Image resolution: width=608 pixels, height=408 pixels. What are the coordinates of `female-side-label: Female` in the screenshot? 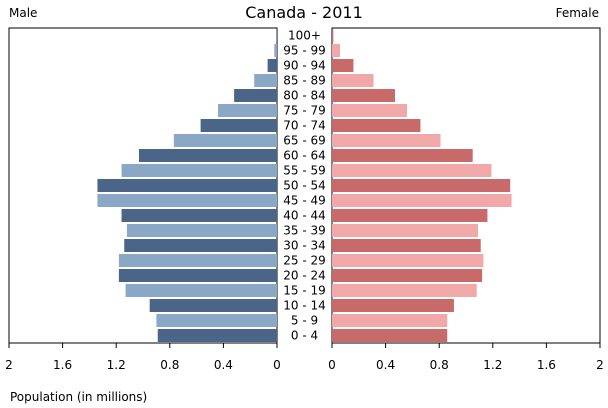 It's located at (577, 13).